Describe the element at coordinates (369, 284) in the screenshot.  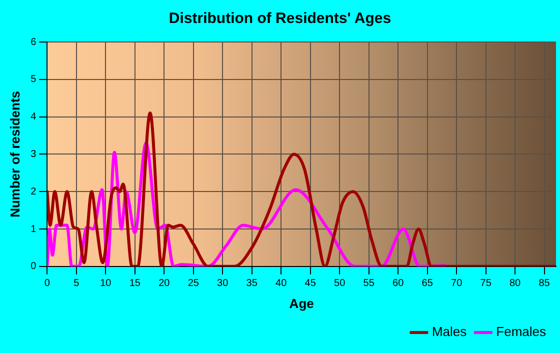
I see `x-tick-label: 55` at that location.